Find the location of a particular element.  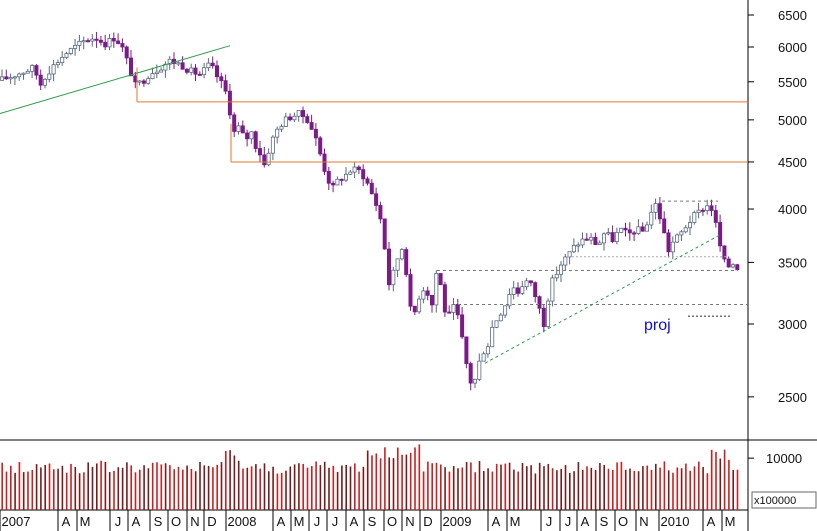

month-label: N is located at coordinates (409, 521).